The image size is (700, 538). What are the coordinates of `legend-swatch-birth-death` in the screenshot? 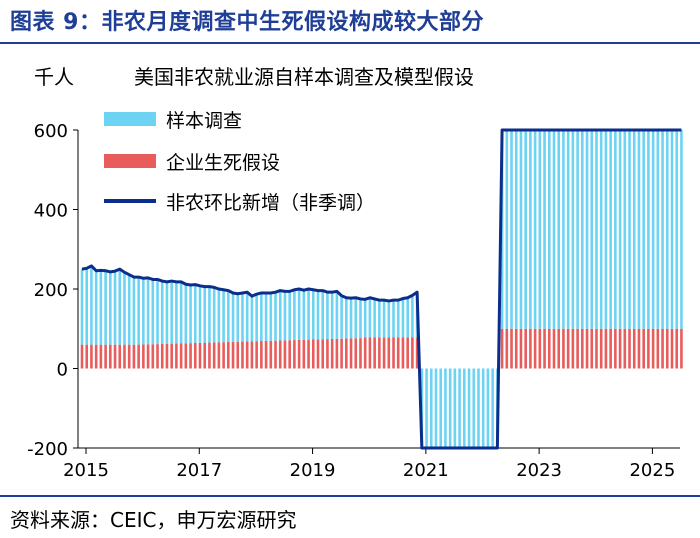 It's located at (130, 161).